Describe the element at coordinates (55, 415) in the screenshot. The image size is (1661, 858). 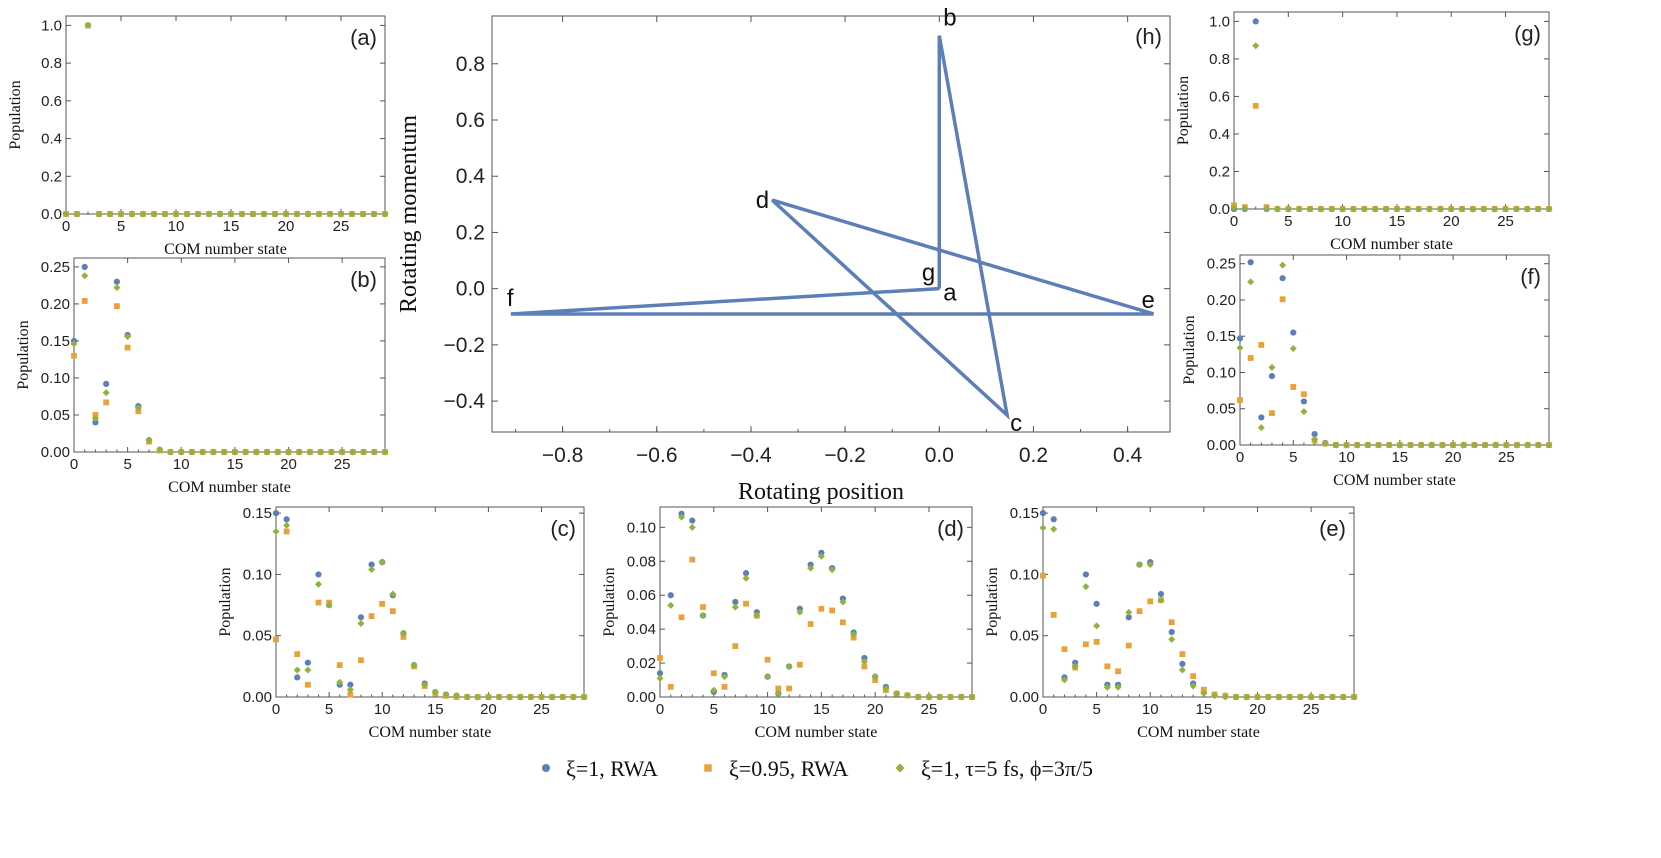
I see `y-tick-label: 0.05` at that location.